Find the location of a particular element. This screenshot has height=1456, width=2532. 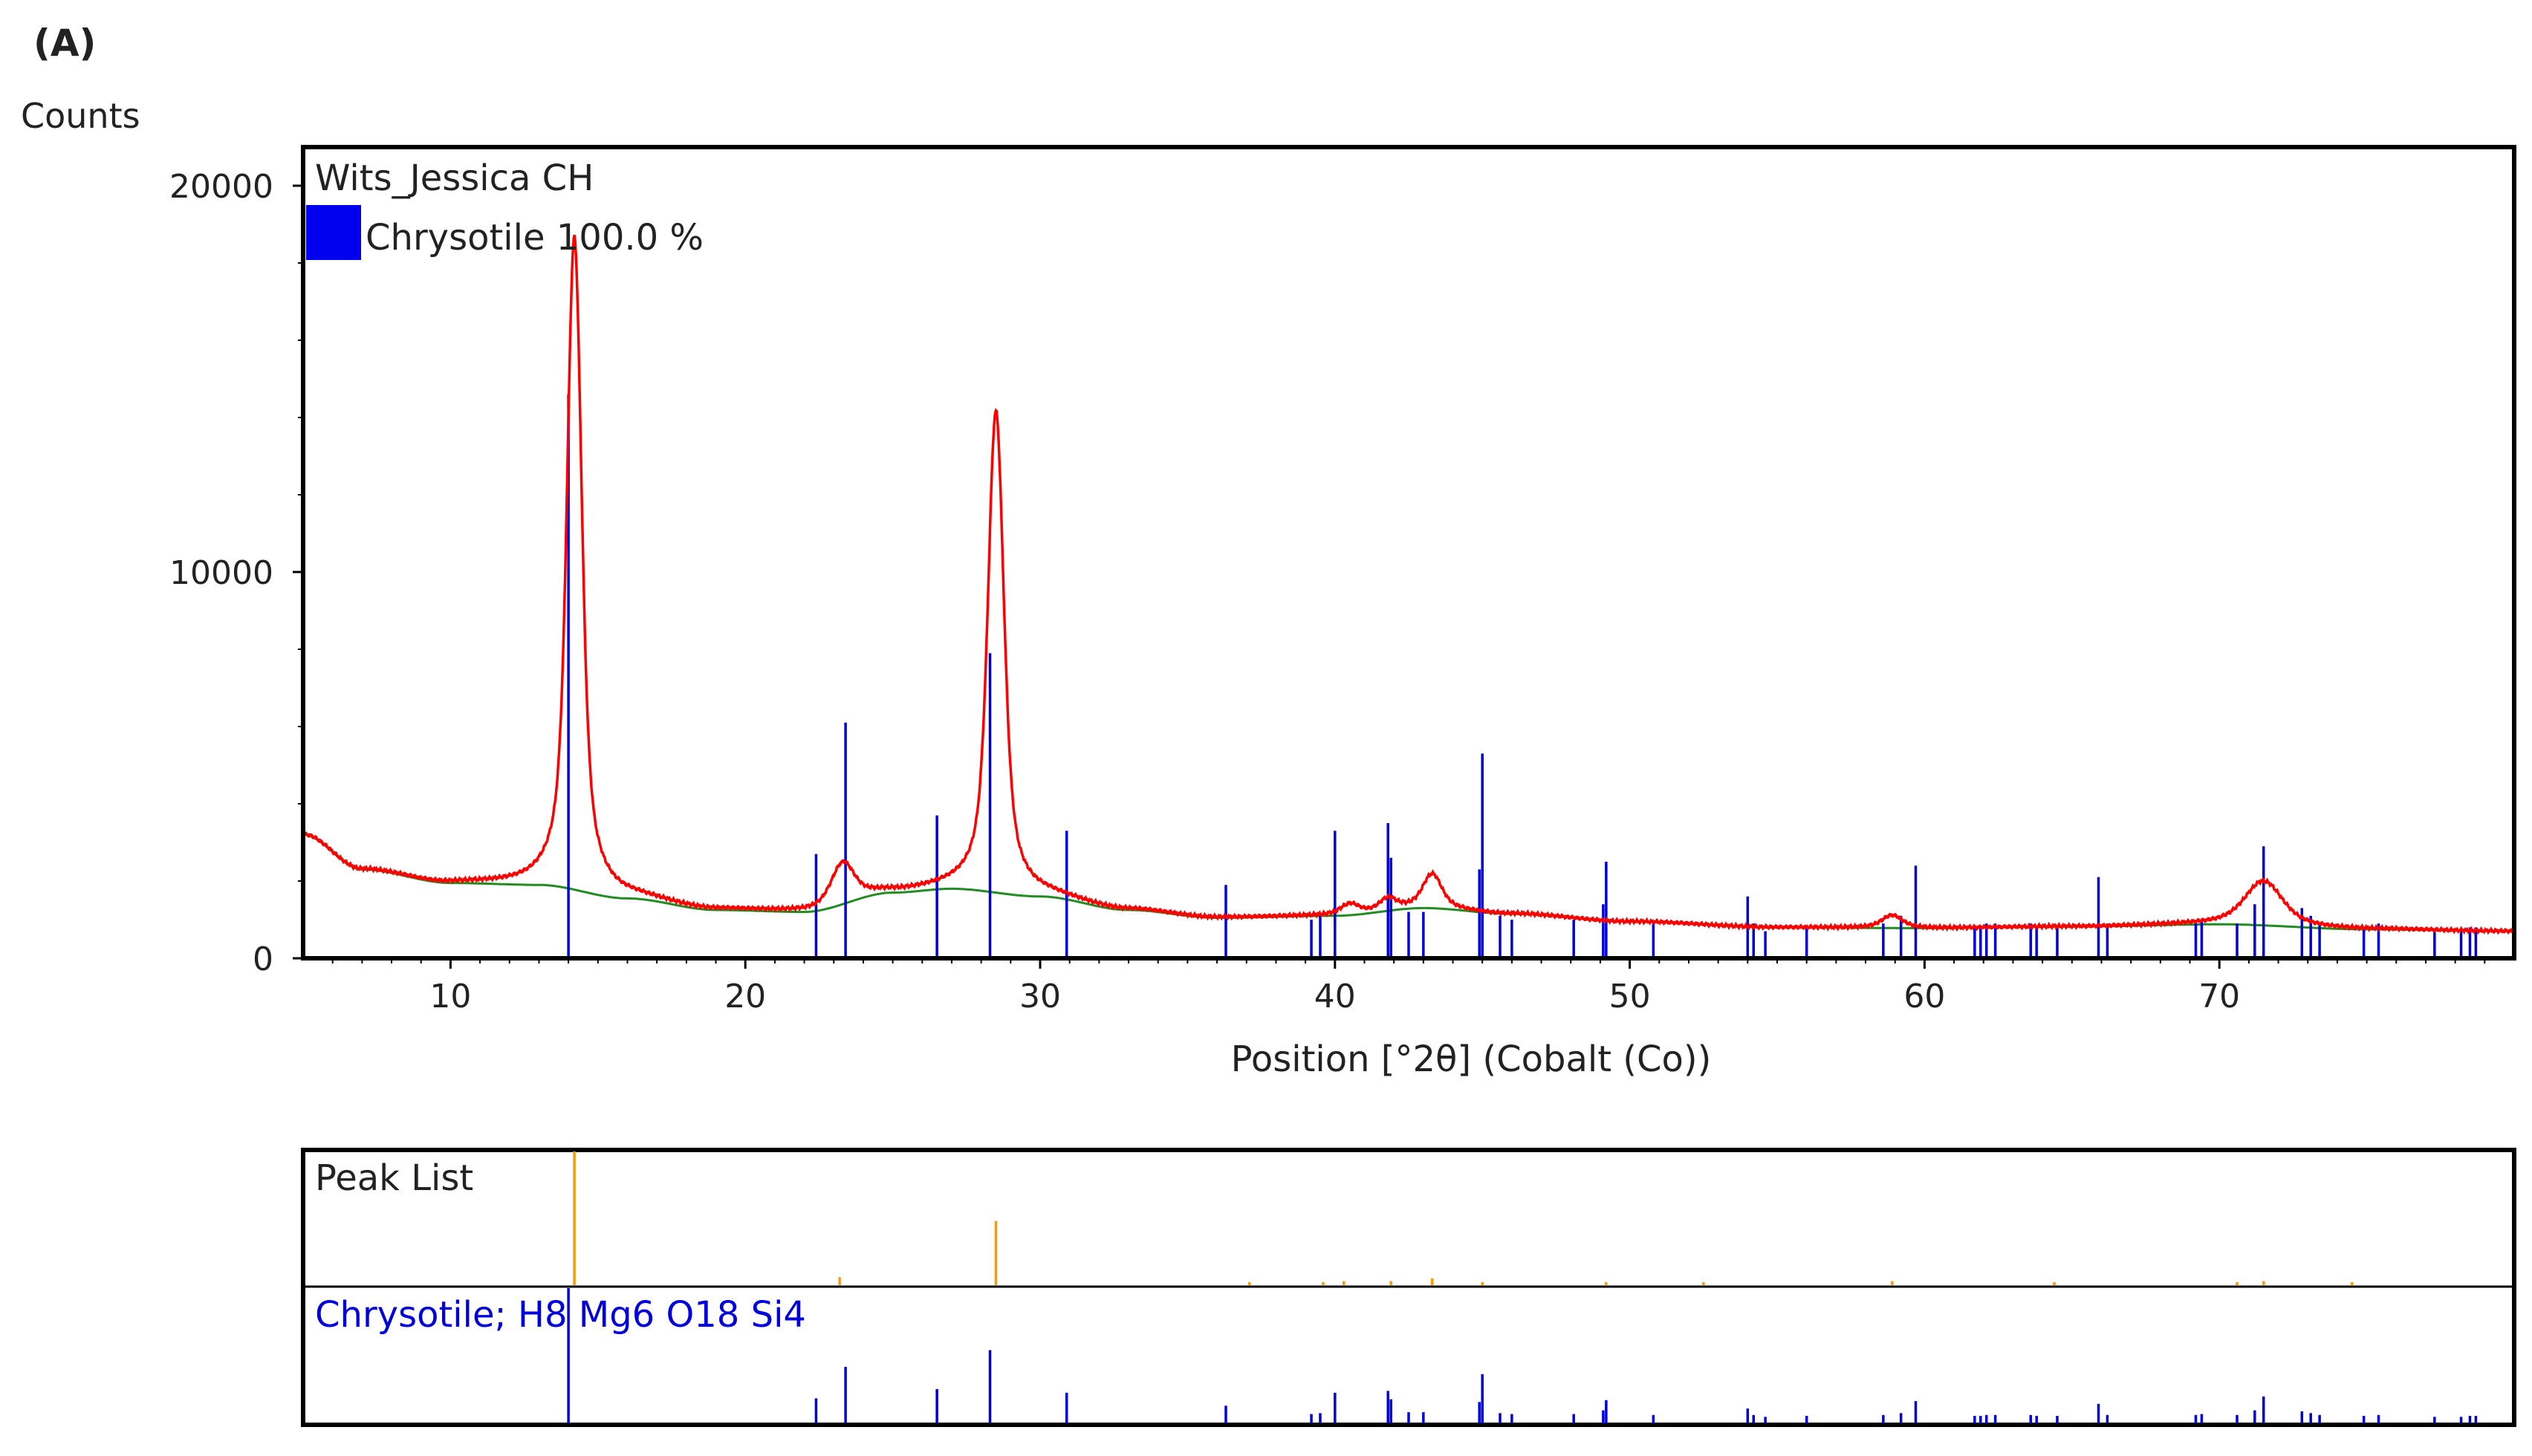

reference-panel-title: Chrysotile; H8 Mg6 O18 Si4 is located at coordinates (560, 1315).